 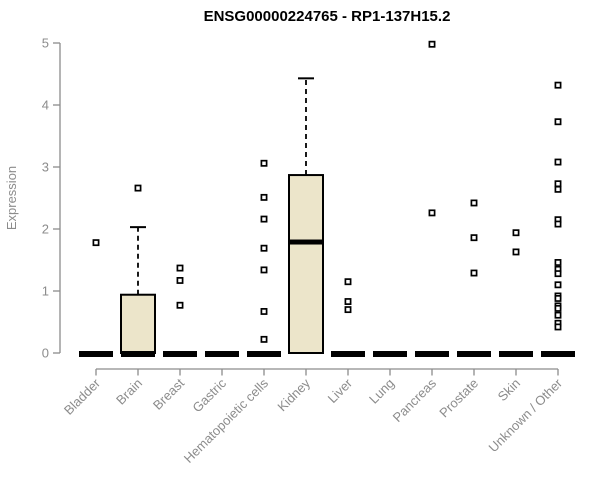 What do you see at coordinates (509, 390) in the screenshot?
I see `x-axis-category-label-skin: Skin` at bounding box center [509, 390].